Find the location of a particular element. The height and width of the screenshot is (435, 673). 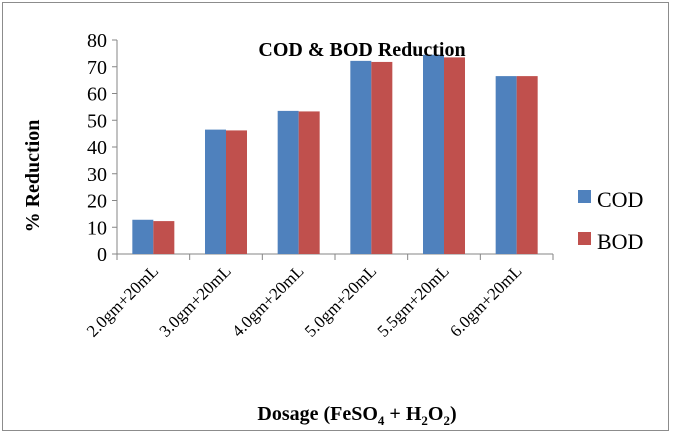

y-tick-label: 60 is located at coordinates (97, 95).